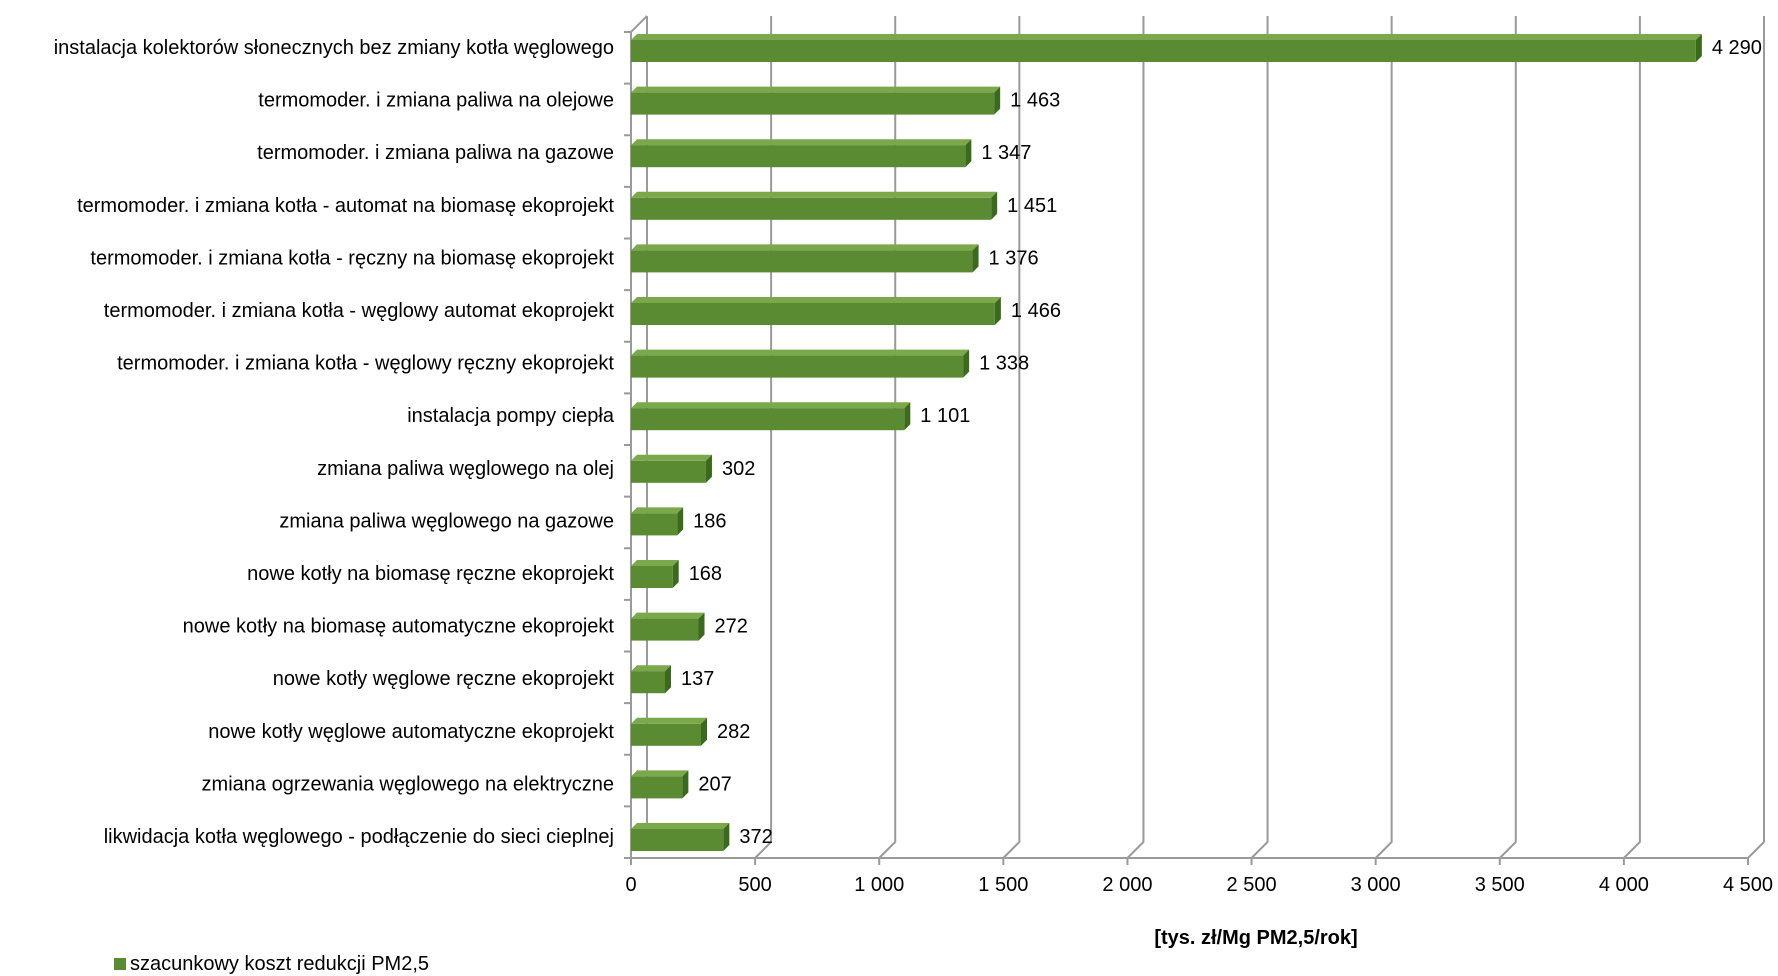 The height and width of the screenshot is (976, 1778). Describe the element at coordinates (1036, 311) in the screenshot. I see `bar-value-label: 1 466` at that location.